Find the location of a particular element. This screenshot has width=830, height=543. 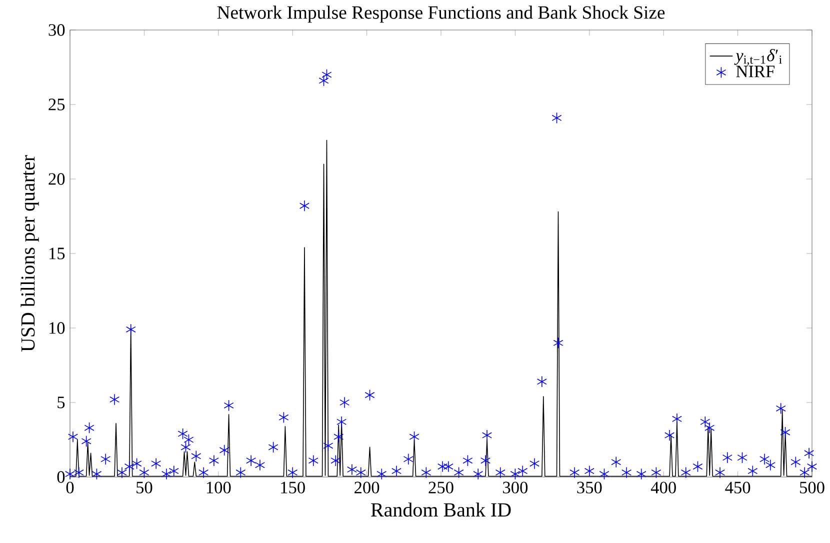

x-tick-label: 400 is located at coordinates (663, 488).